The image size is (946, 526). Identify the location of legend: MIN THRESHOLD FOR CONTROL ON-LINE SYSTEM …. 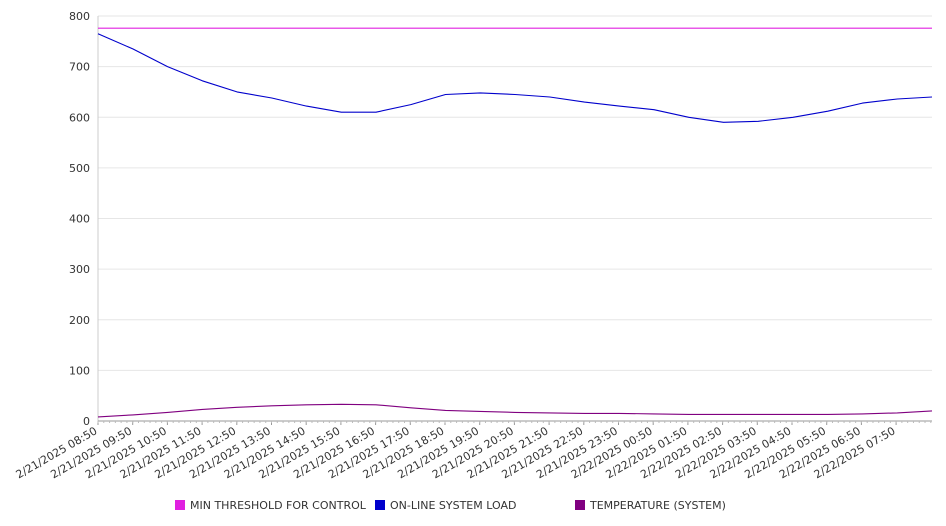
(450, 505).